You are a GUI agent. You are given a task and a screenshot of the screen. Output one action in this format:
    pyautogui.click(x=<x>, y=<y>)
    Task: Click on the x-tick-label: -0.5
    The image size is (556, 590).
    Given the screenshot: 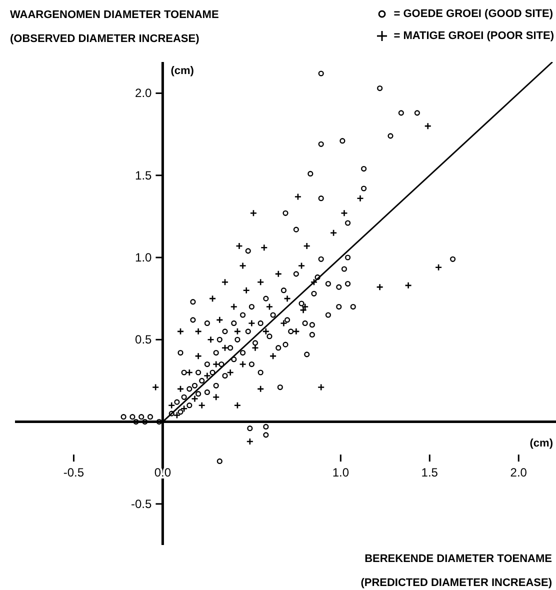 What is the action you would take?
    pyautogui.click(x=73, y=473)
    